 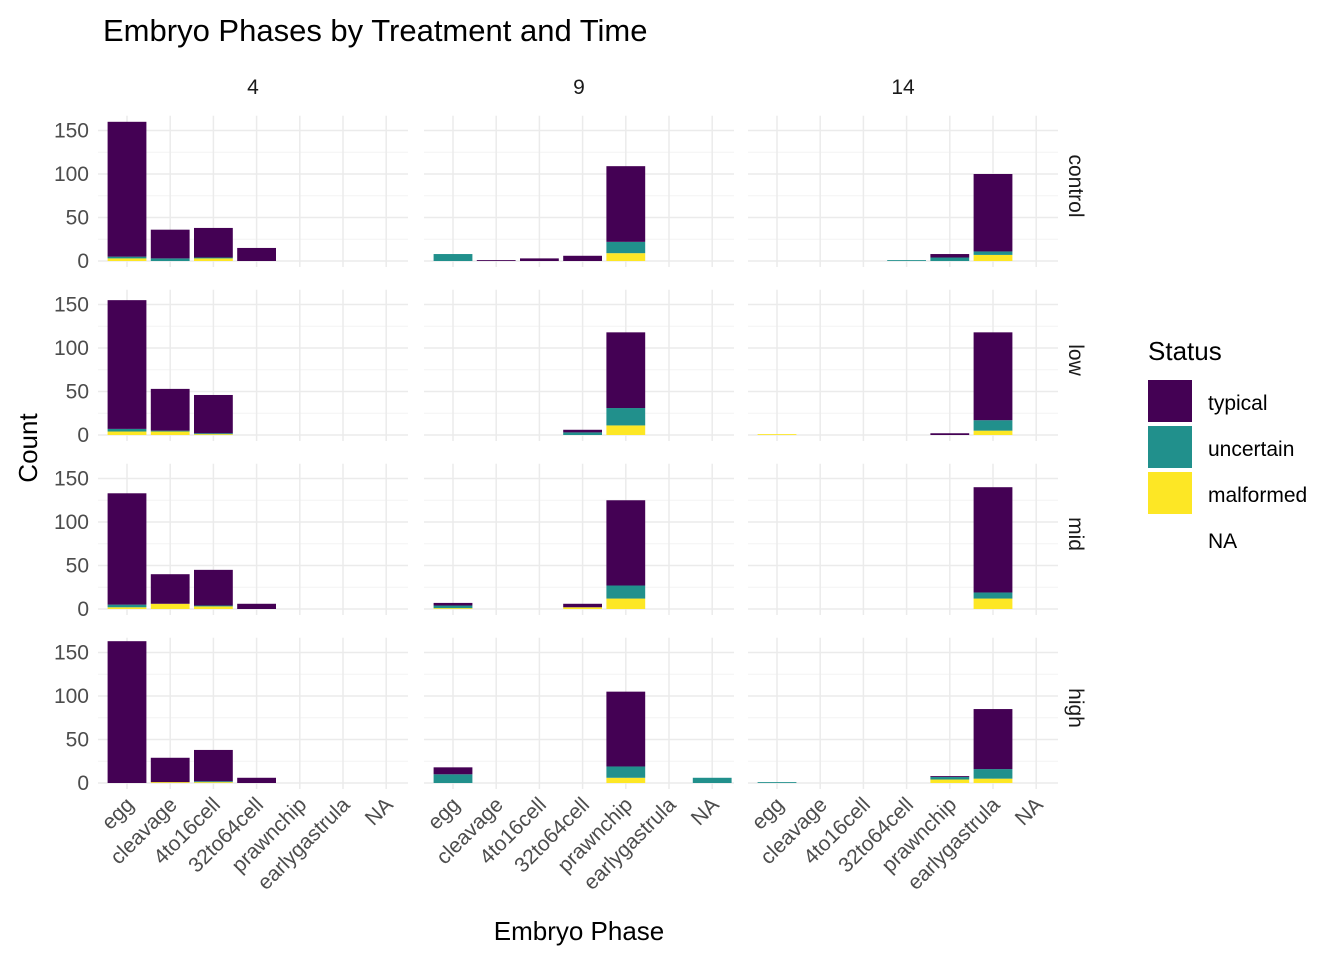 I want to click on facet-row-label: mid, so click(x=1075, y=534).